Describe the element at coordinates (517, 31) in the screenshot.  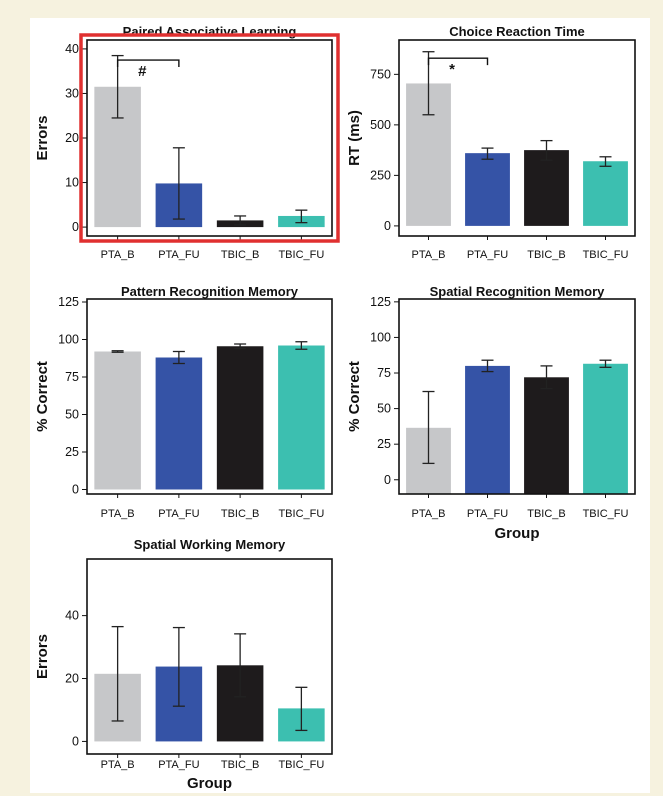
I see `chart-title: Choice Reaction Time` at that location.